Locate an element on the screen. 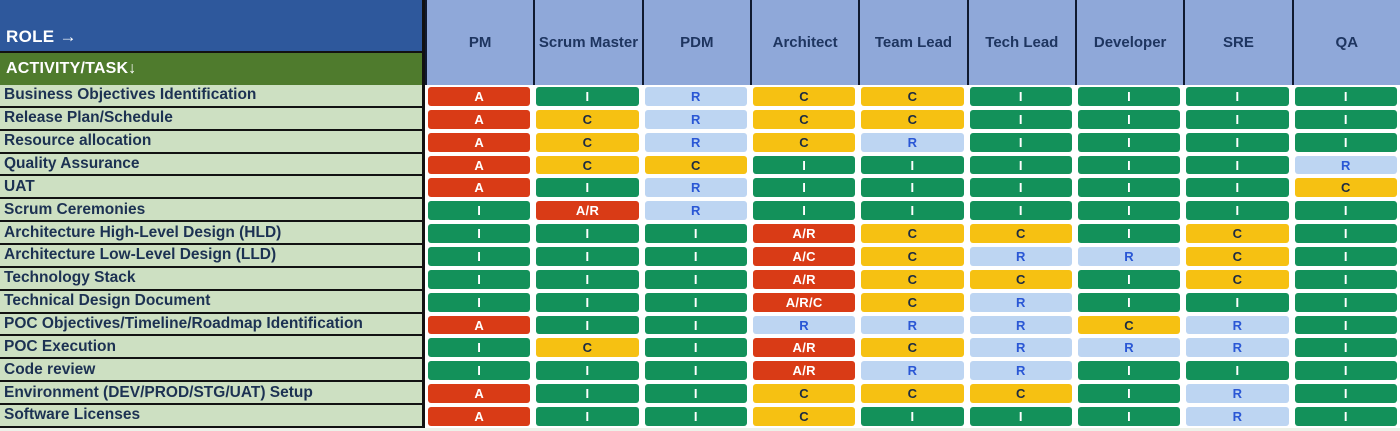  task-label: Business Objectives Identification is located at coordinates (212, 96).